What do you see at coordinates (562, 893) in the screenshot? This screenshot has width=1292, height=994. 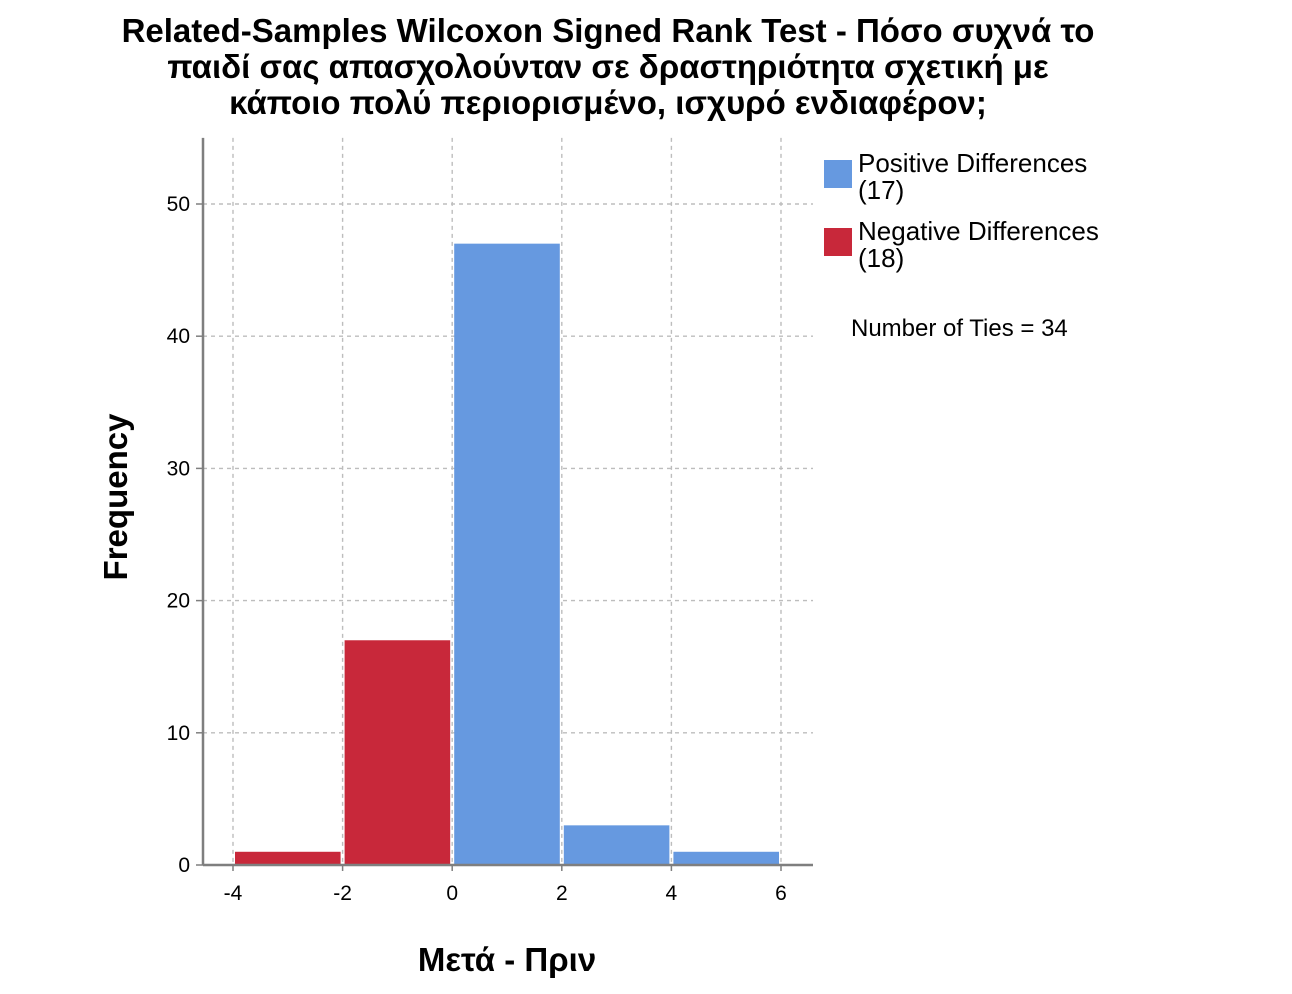 I see `x-tick-label: 2` at bounding box center [562, 893].